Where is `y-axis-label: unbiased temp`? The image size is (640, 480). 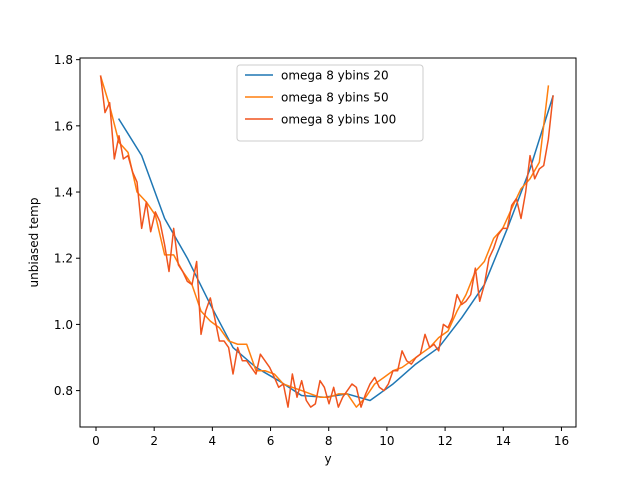
y-axis-label: unbiased temp is located at coordinates (34, 243).